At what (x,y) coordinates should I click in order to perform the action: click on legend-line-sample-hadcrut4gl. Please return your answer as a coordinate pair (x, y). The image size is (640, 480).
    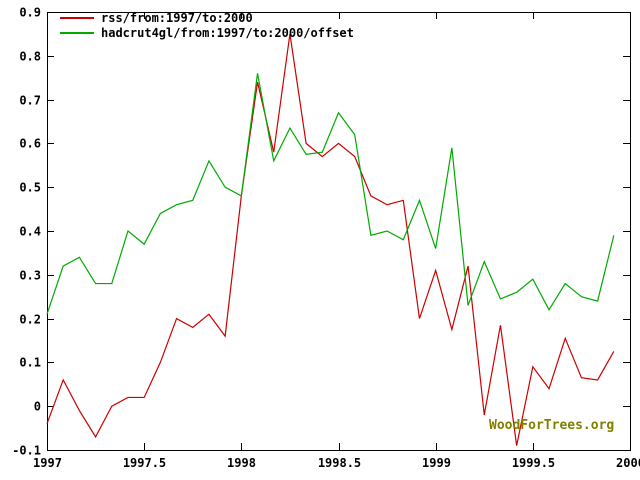
    Looking at the image, I should click on (77, 32).